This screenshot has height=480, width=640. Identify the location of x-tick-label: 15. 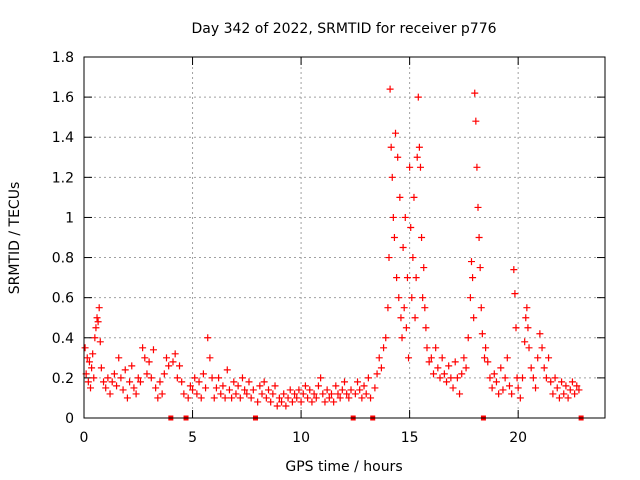
(410, 438).